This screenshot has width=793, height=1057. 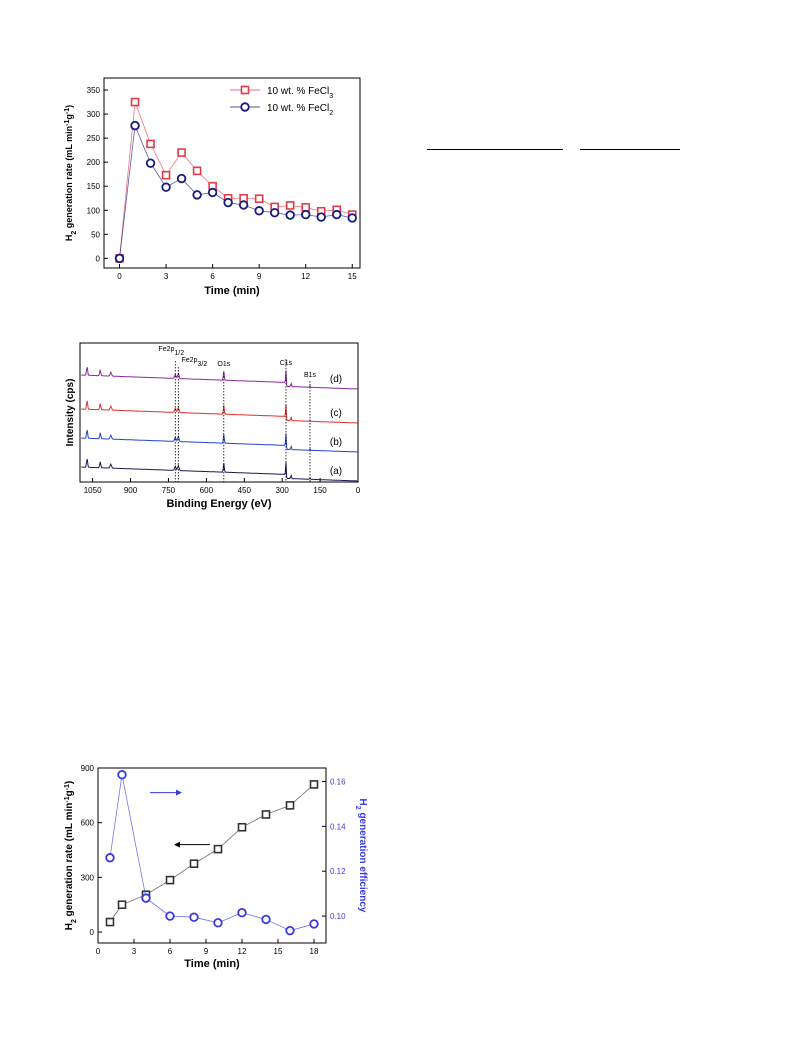 What do you see at coordinates (219, 378) in the screenshot?
I see `spectrum-d` at bounding box center [219, 378].